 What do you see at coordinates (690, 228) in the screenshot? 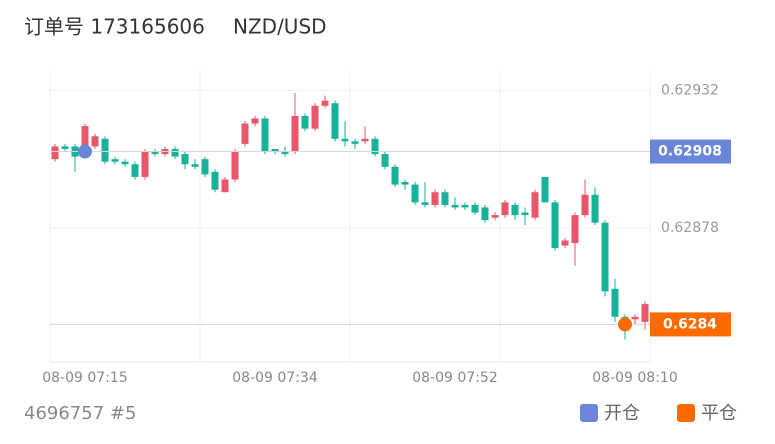
I see `y-tick-label: 0.62878` at bounding box center [690, 228].